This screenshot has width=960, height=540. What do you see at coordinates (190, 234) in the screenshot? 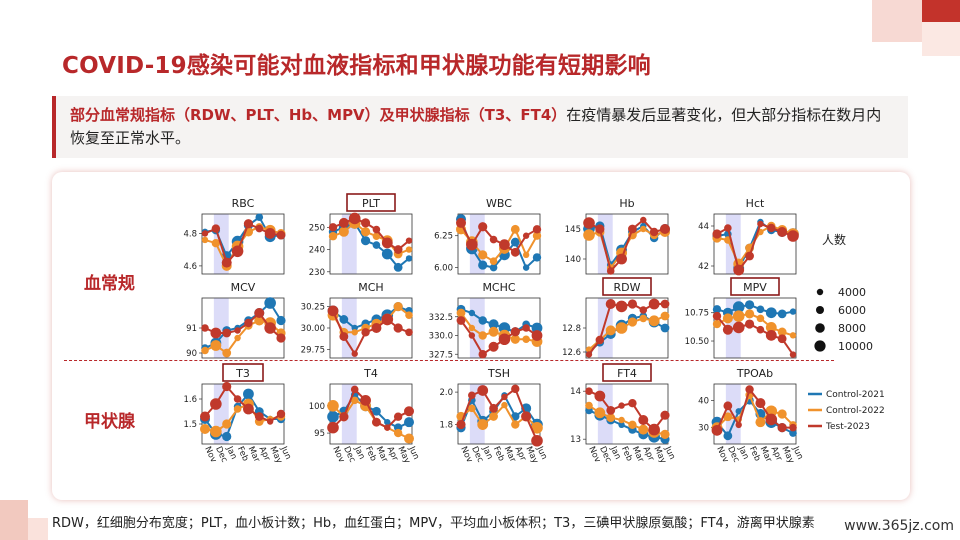
I see `y-tick-label: 4.8` at bounding box center [190, 234].